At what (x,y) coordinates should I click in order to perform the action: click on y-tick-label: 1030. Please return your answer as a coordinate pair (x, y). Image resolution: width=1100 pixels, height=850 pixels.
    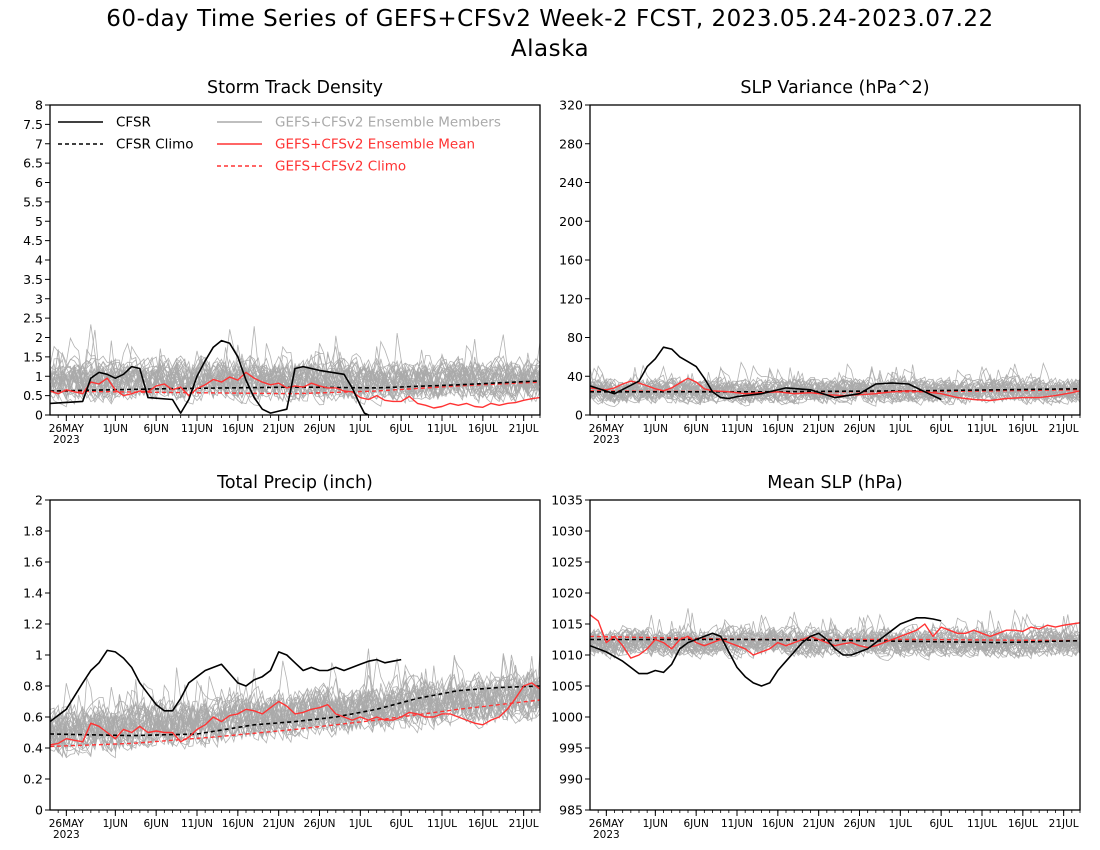
    Looking at the image, I should click on (567, 531).